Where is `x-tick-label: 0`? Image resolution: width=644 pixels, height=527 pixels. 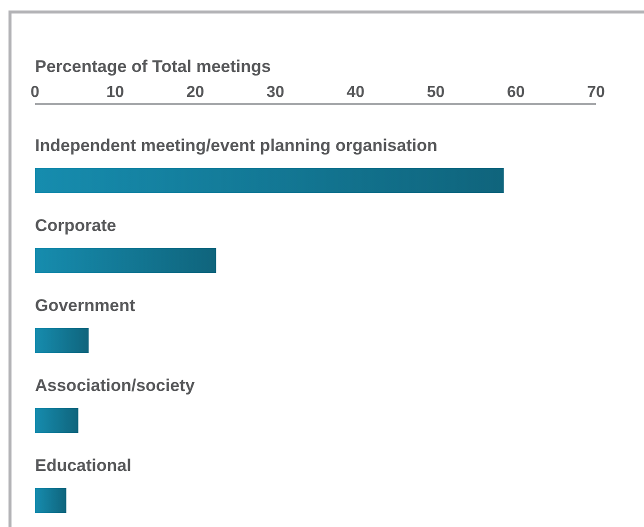 x-tick-label: 0 is located at coordinates (35, 92).